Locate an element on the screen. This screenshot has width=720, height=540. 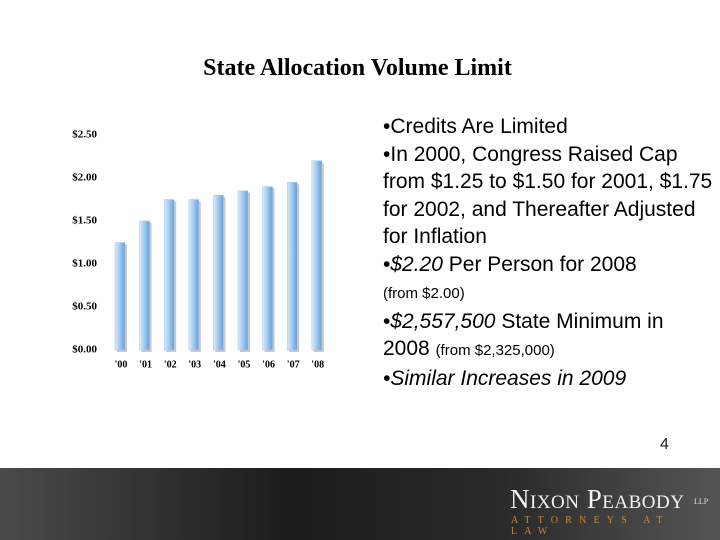
x-tick-label: '04 is located at coordinates (219, 364).